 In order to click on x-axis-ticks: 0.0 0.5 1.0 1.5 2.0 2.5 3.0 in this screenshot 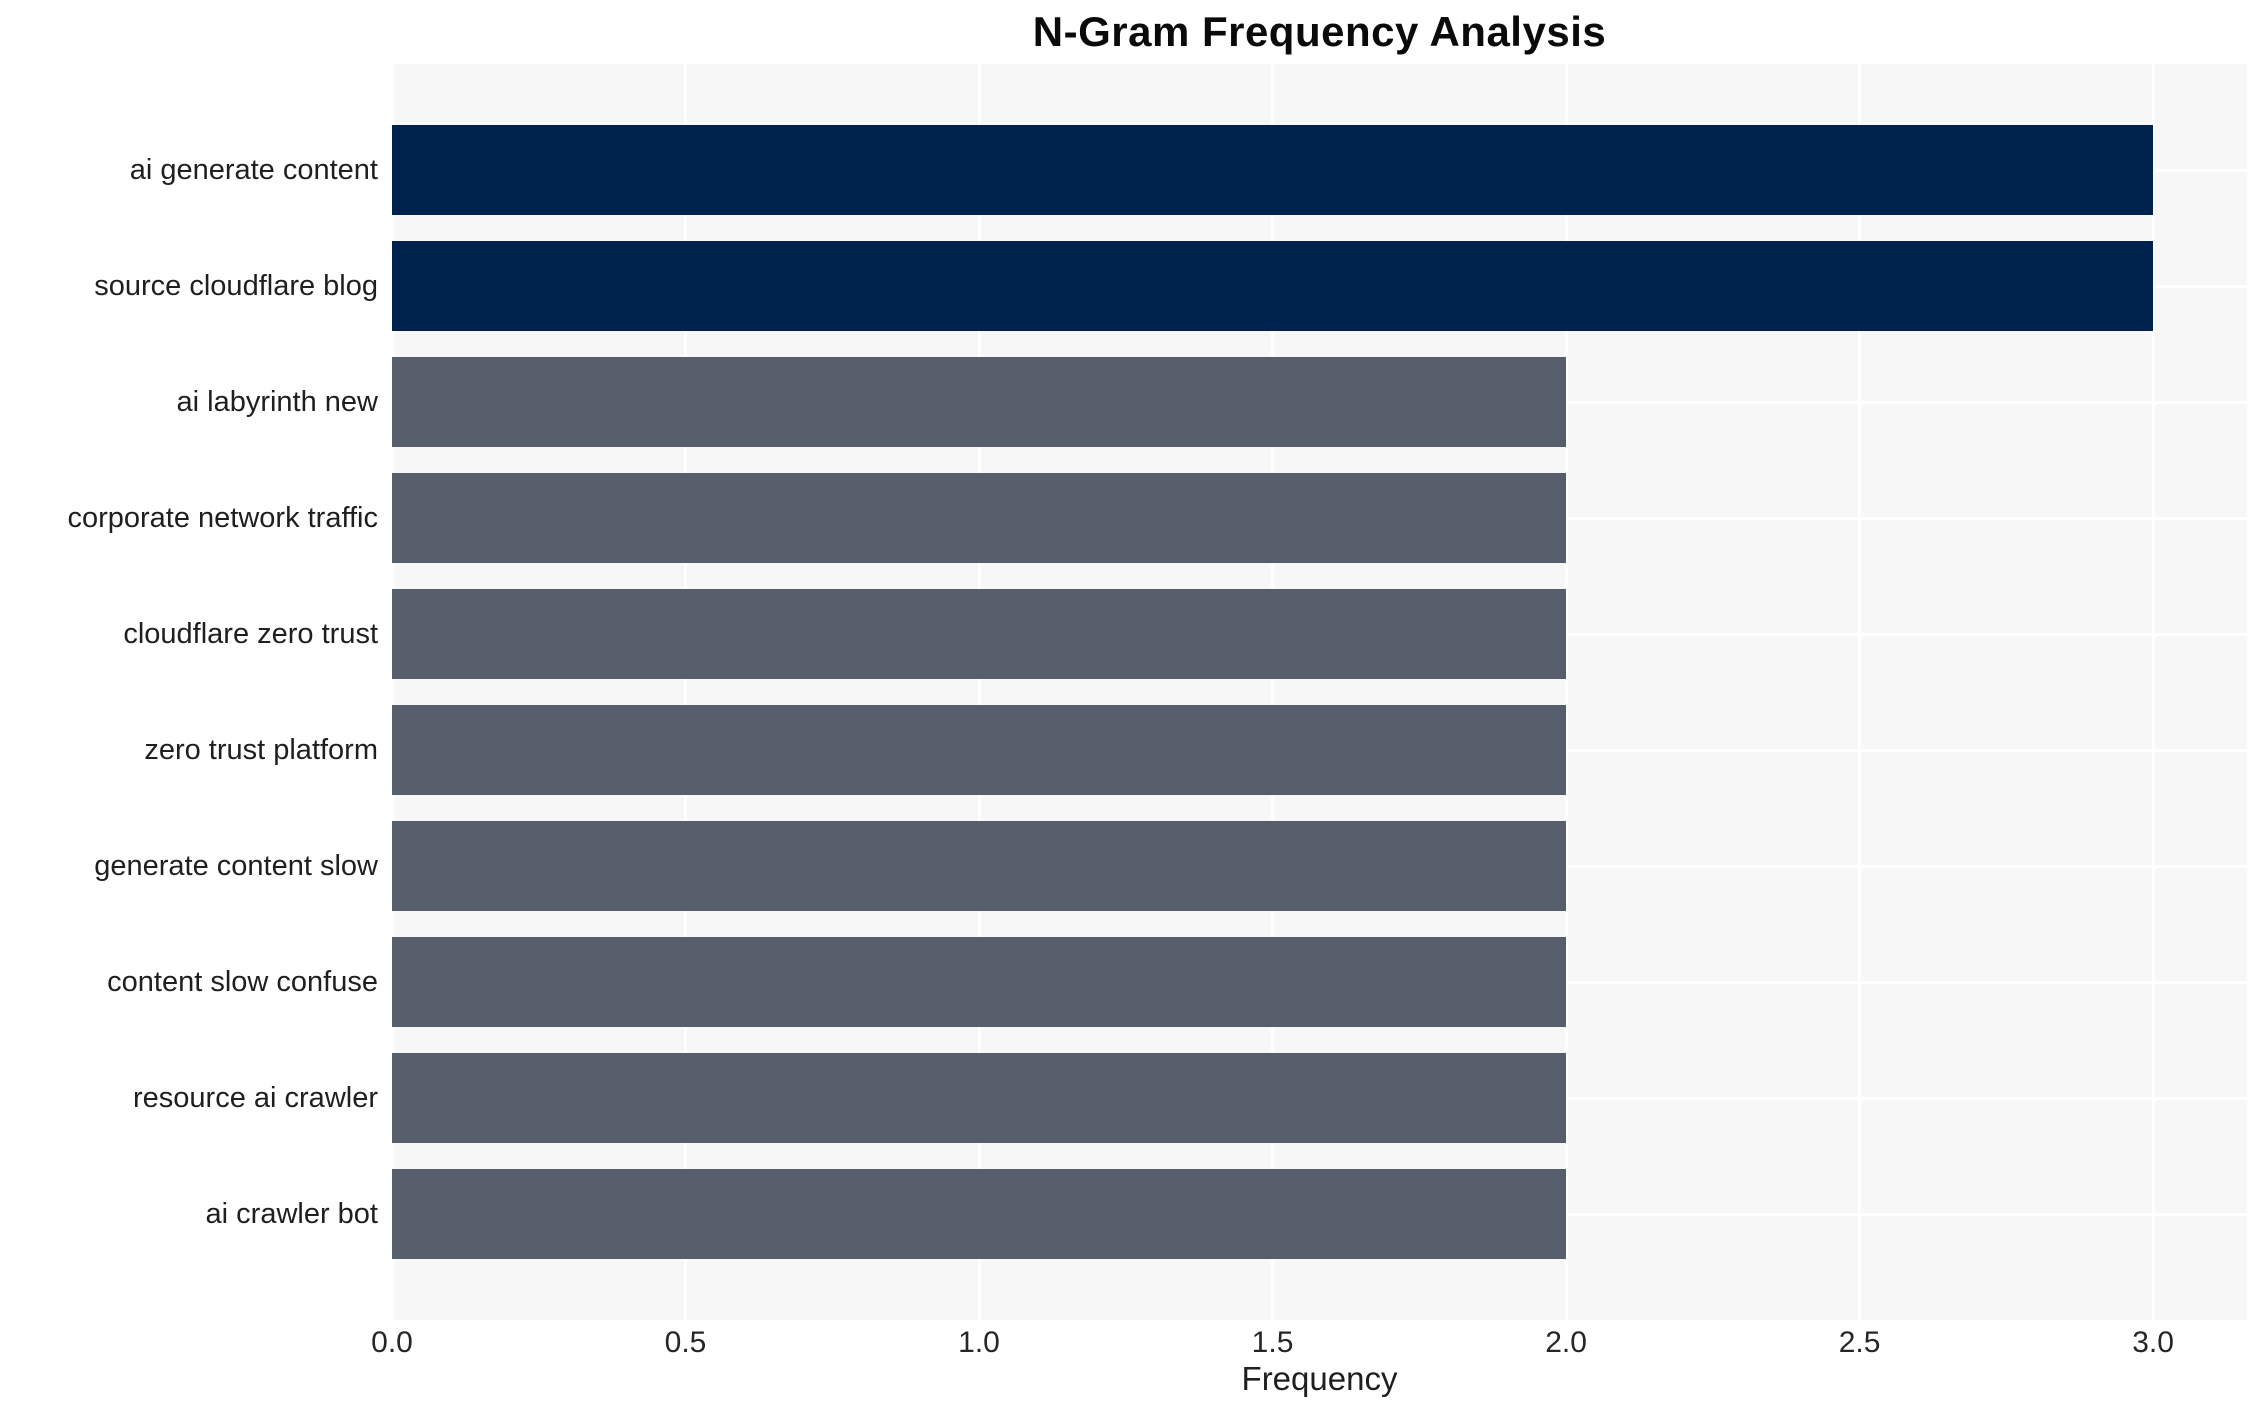, I will do `click(1309, 1344)`.